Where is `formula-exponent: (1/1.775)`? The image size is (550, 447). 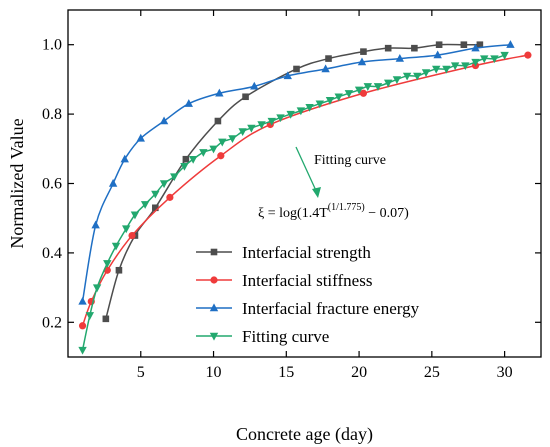 formula-exponent: (1/1.775) is located at coordinates (346, 207).